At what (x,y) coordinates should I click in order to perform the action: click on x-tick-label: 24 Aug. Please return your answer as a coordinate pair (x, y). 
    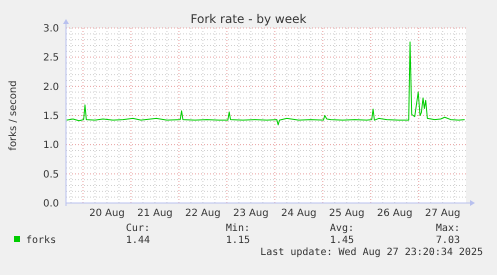
    Looking at the image, I should click on (299, 213).